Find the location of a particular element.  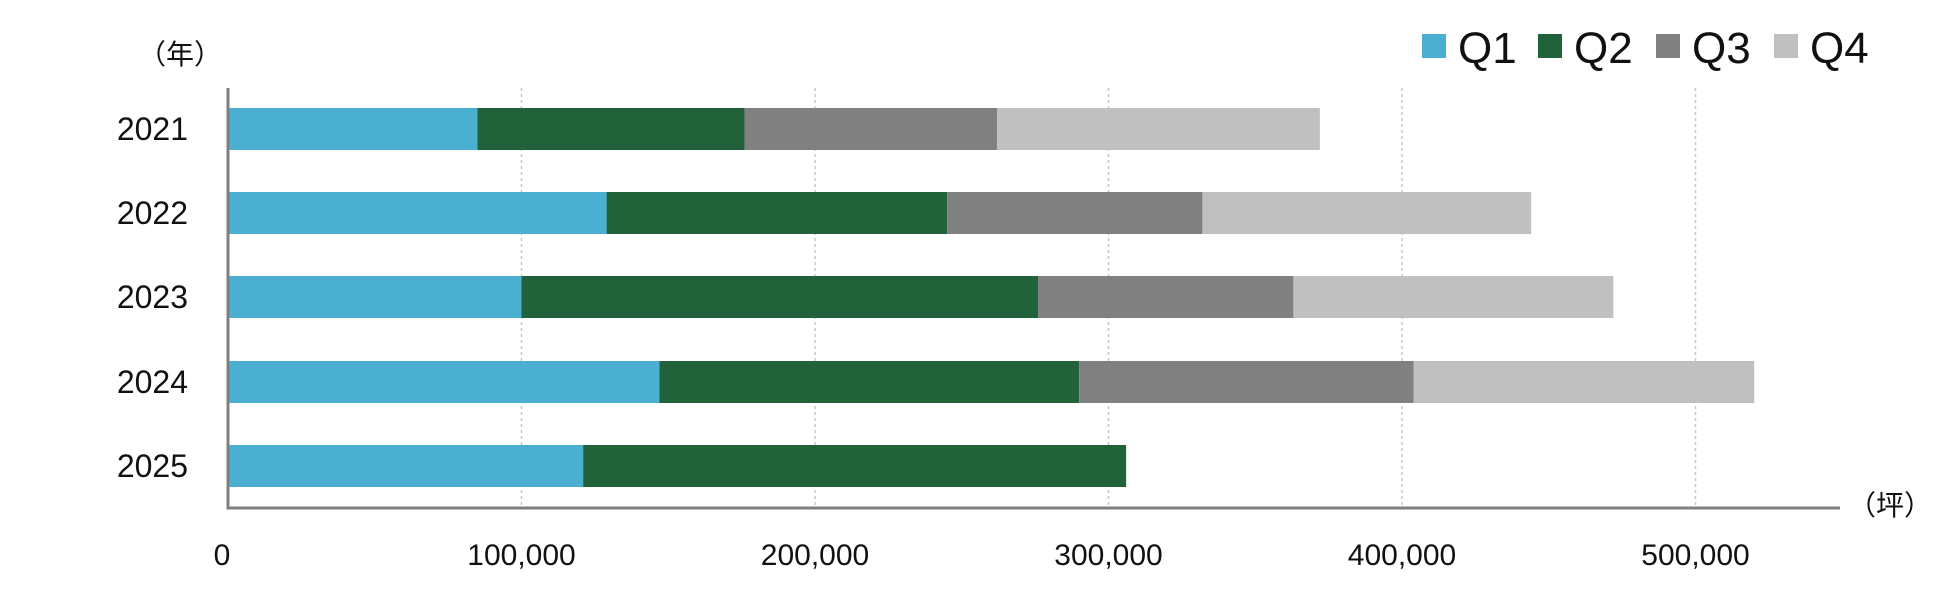

bar-segment-q3-2021 is located at coordinates (870, 129).